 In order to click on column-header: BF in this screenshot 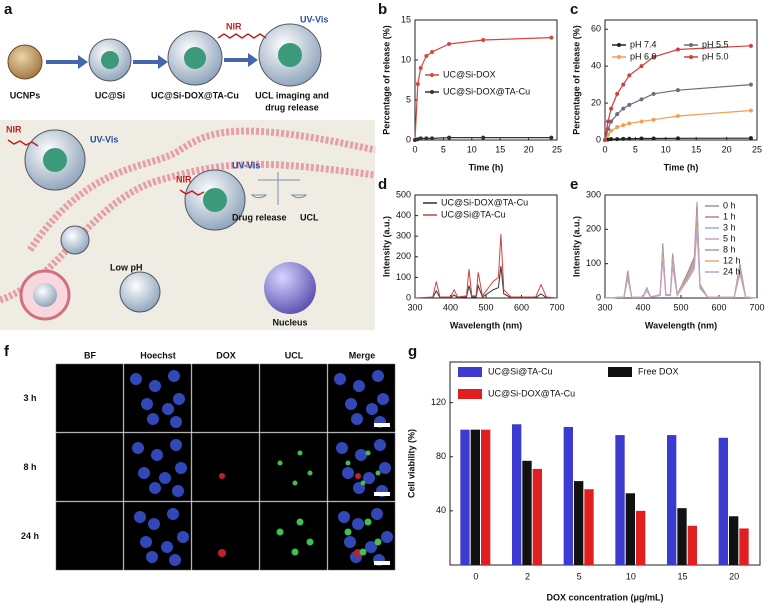, I will do `click(90, 355)`.